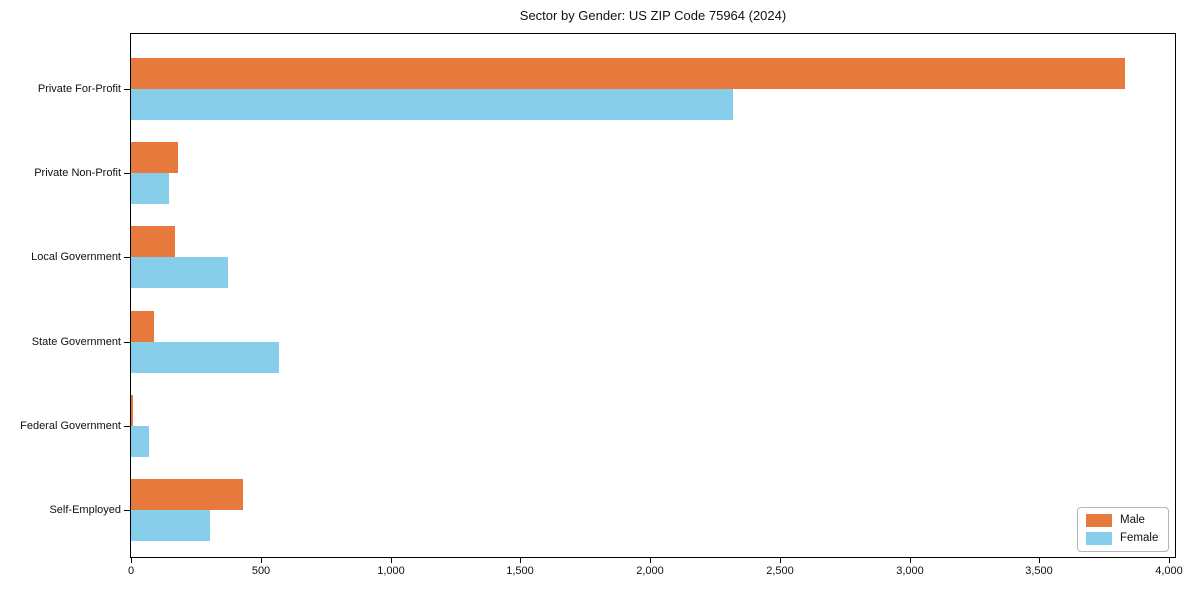  What do you see at coordinates (628, 73) in the screenshot?
I see `bar-male-private-for-profit` at bounding box center [628, 73].